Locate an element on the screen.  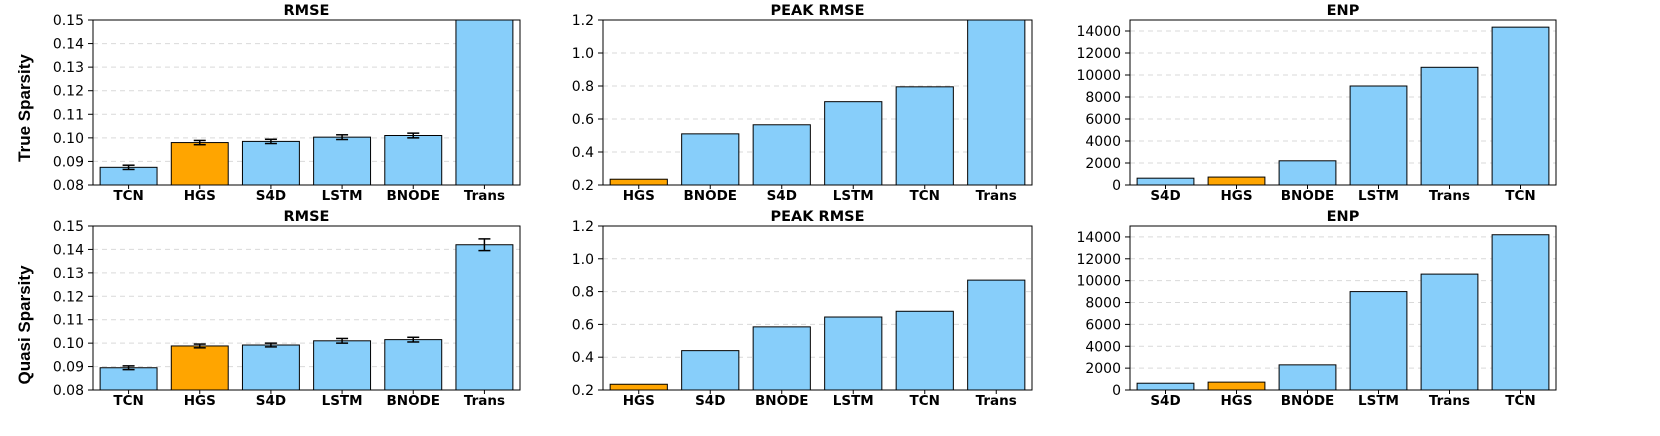
y-tick-label: 0.2 is located at coordinates (583, 391).